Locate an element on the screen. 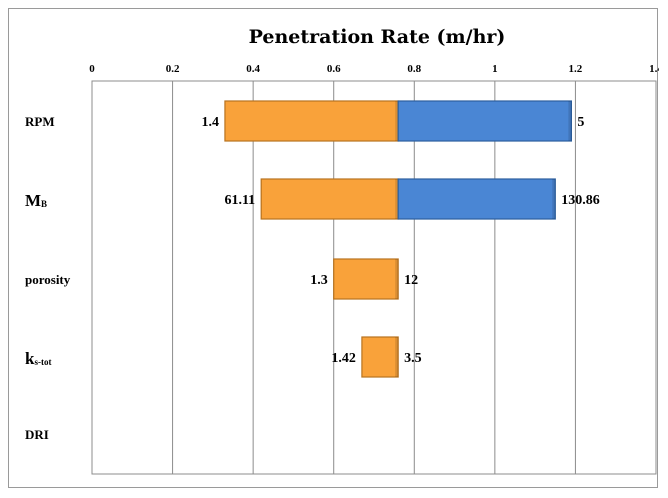  data-label-low: 1.4 is located at coordinates (210, 122).